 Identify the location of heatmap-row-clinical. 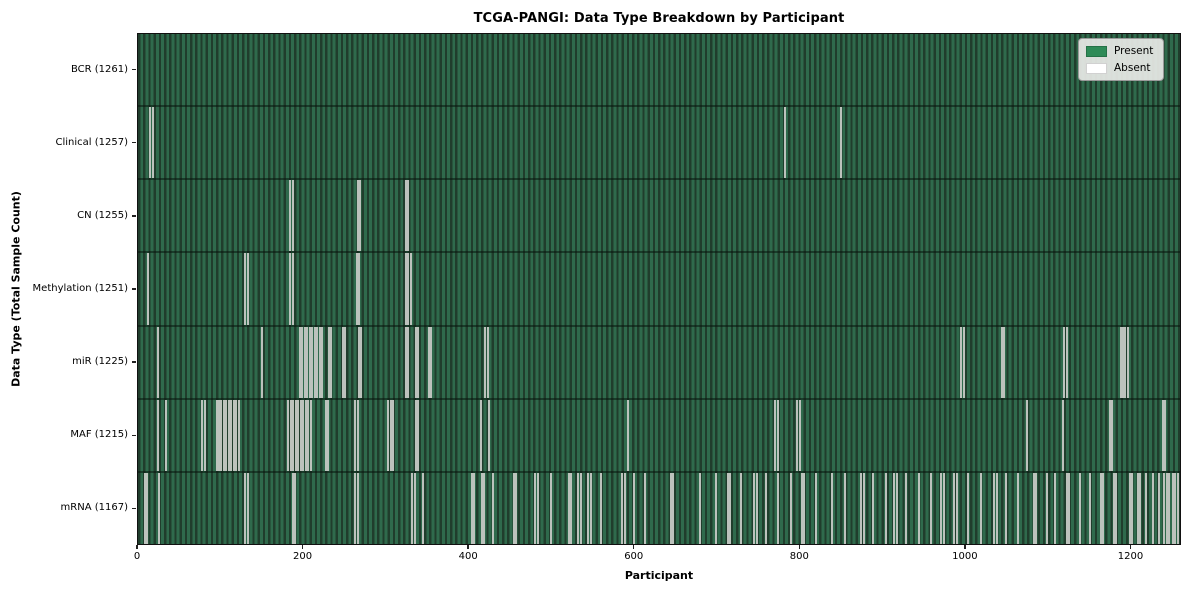
(659, 142).